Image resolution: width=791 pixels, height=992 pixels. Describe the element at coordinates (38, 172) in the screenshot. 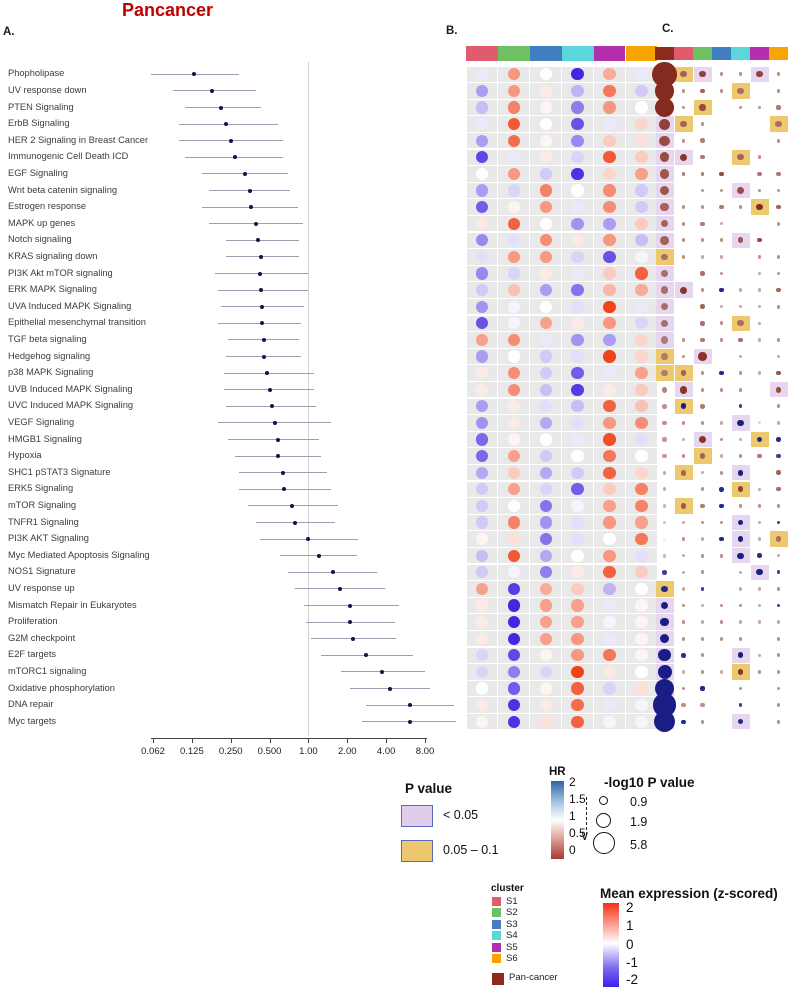

I see `pathway-label: EGF Signaling` at that location.